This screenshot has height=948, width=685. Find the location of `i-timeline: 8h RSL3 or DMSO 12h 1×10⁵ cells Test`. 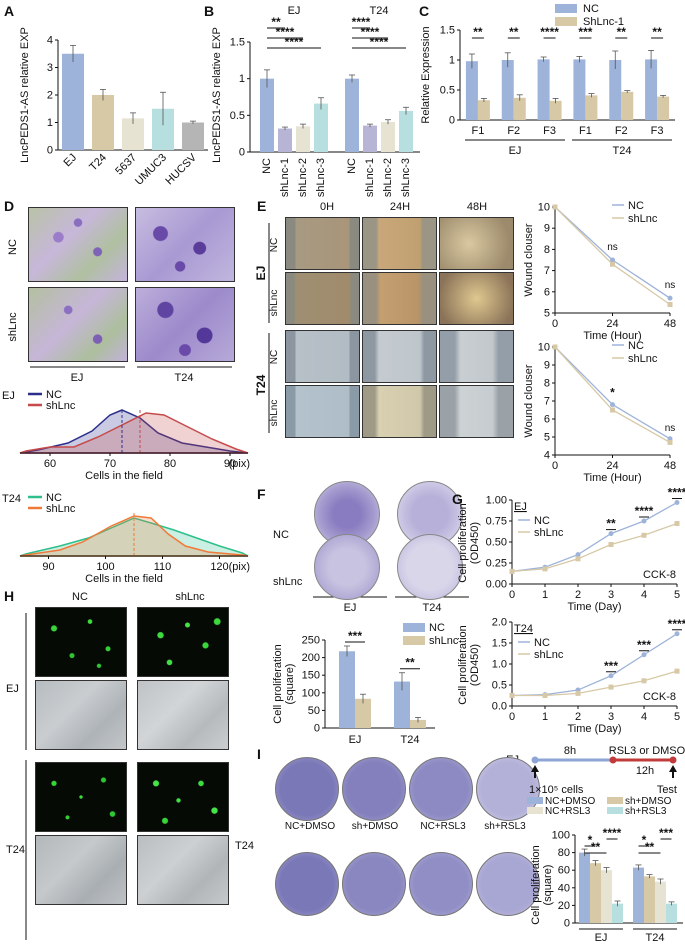

i-timeline: 8h RSL3 or DMSO 12h 1×10⁵ cells Test is located at coordinates (607, 770).